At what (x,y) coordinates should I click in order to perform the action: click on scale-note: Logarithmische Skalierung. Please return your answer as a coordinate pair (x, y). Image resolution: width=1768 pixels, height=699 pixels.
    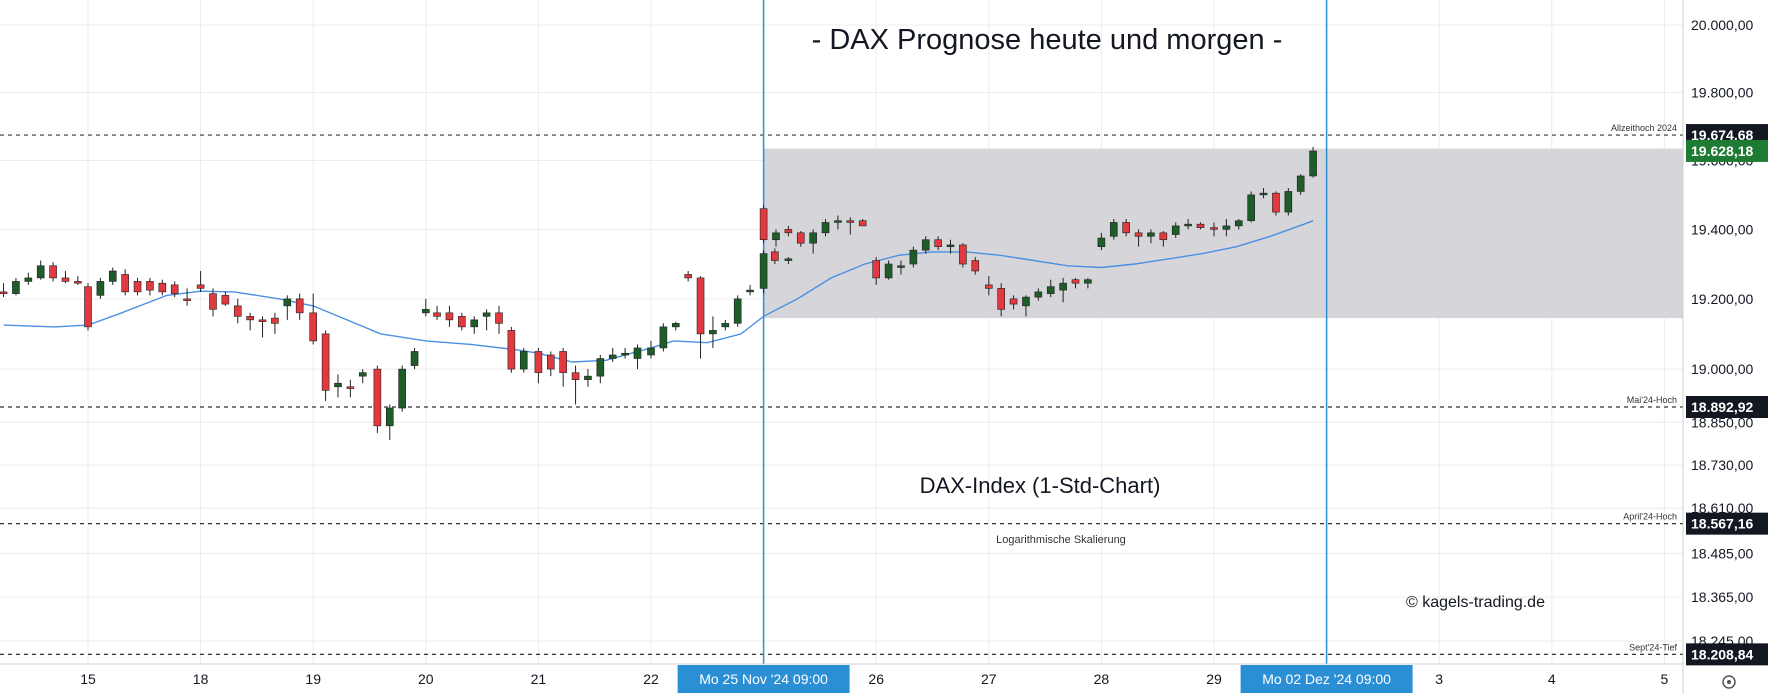
    Looking at the image, I should click on (1061, 540).